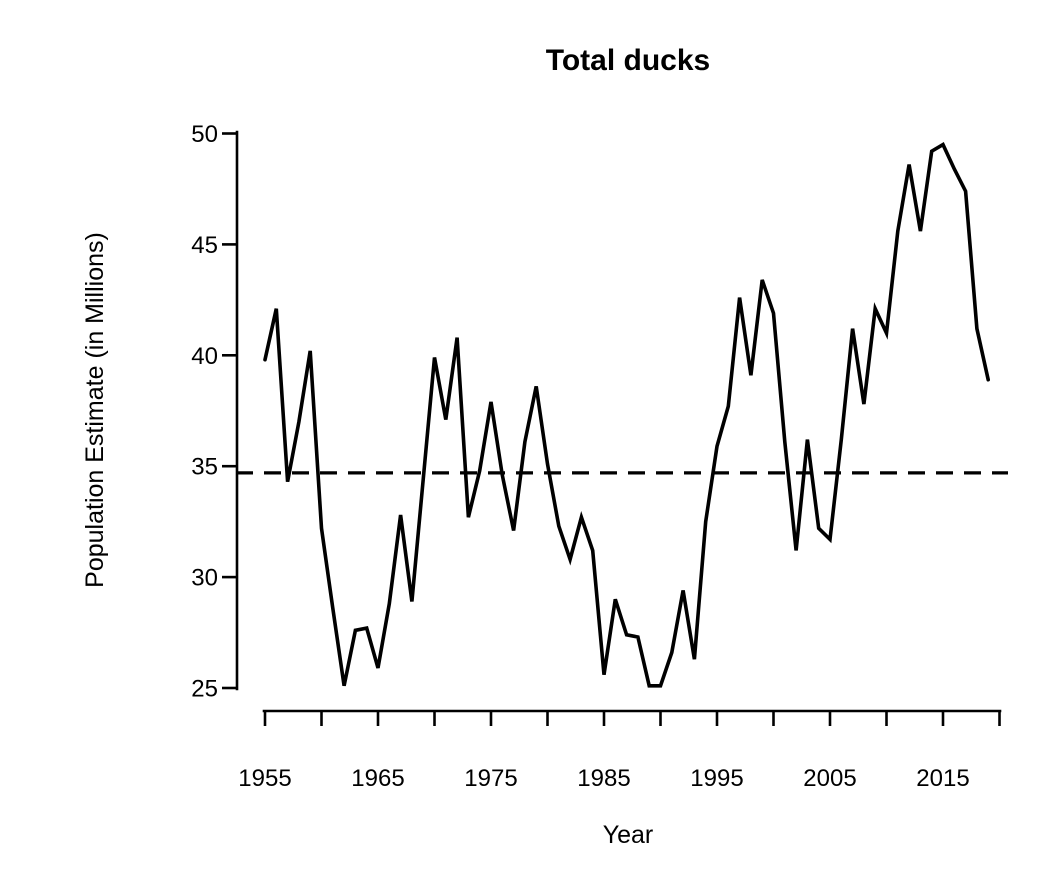 The image size is (1044, 884). Describe the element at coordinates (204, 467) in the screenshot. I see `y-tick-label: 35` at that location.